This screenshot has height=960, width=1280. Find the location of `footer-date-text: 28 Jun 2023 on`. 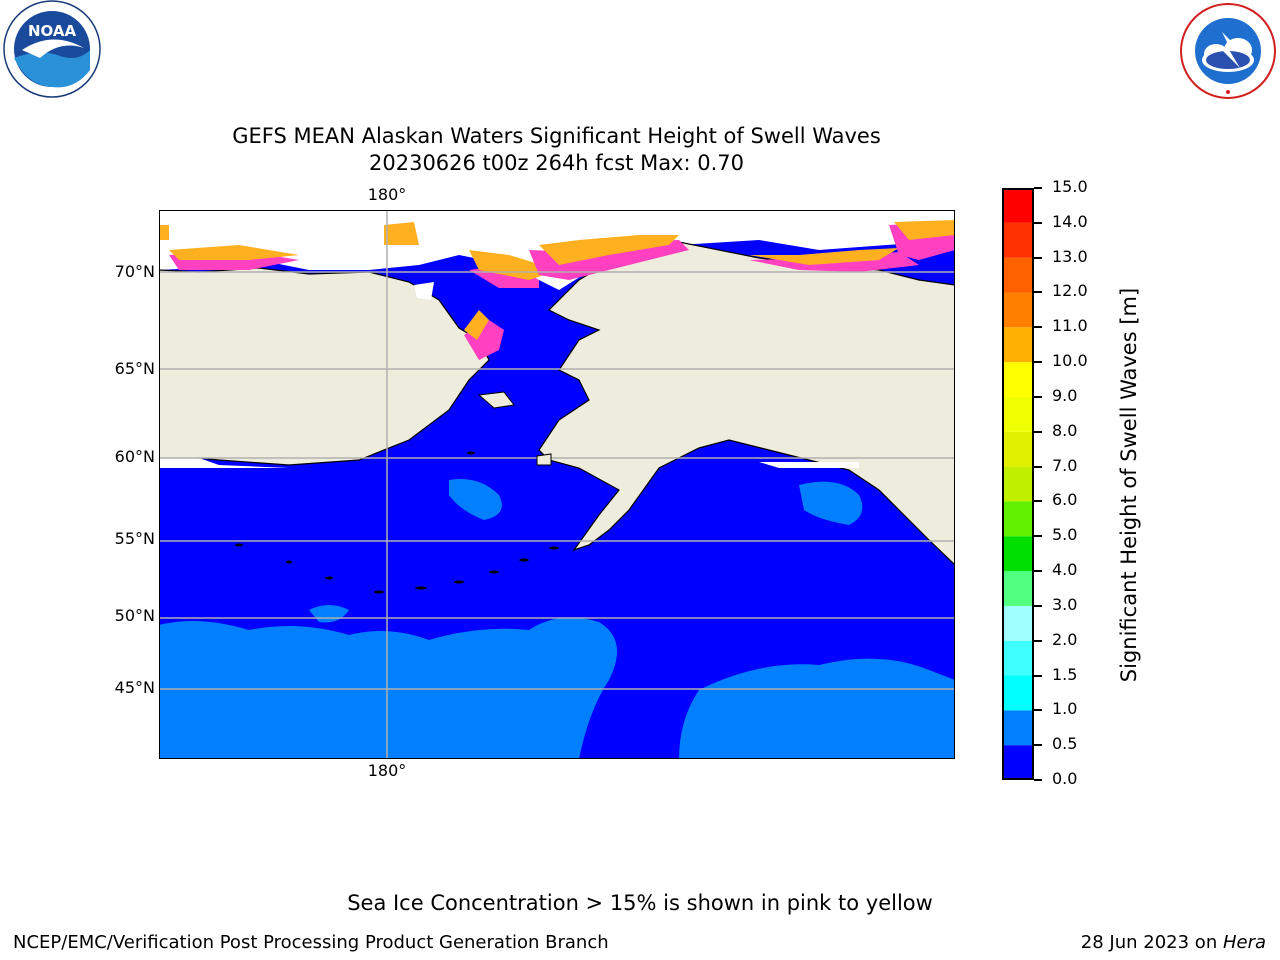

footer-date-text: 28 Jun 2023 on is located at coordinates (1151, 942).